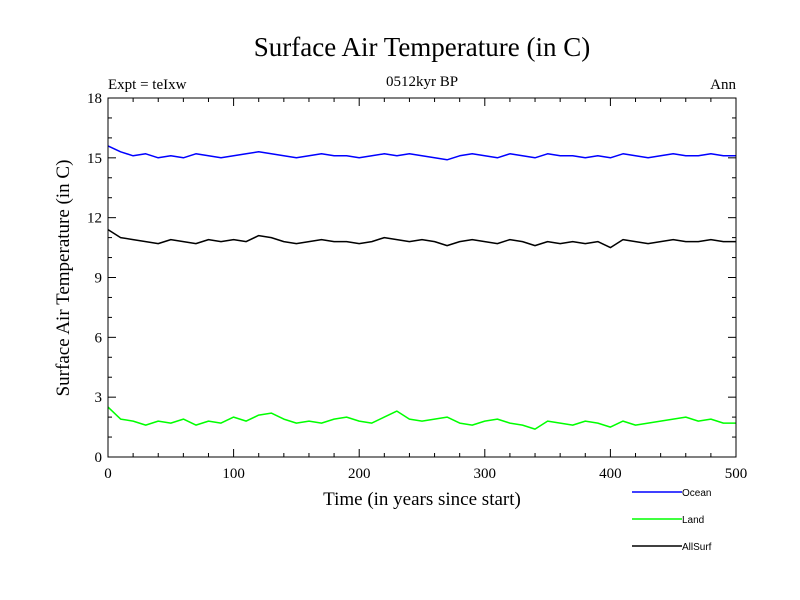  Describe the element at coordinates (610, 474) in the screenshot. I see `x-tick-label: 400` at that location.